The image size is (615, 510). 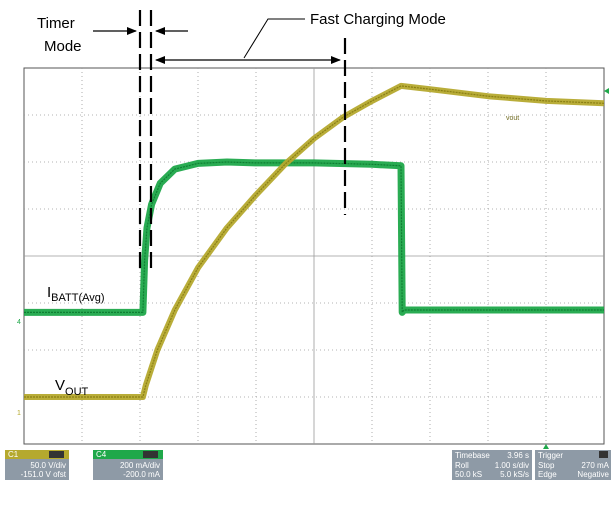 I want to click on ibatt-label: IBATT(Avg), so click(x=76, y=294).